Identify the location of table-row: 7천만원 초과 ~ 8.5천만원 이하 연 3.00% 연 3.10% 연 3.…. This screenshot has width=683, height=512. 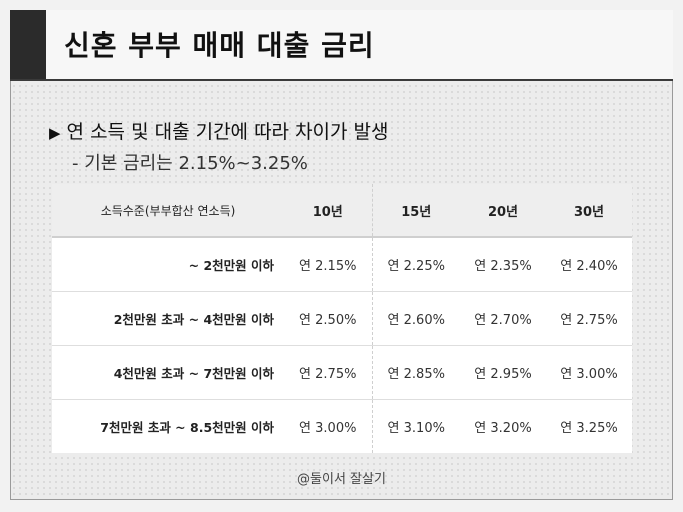
(342, 426).